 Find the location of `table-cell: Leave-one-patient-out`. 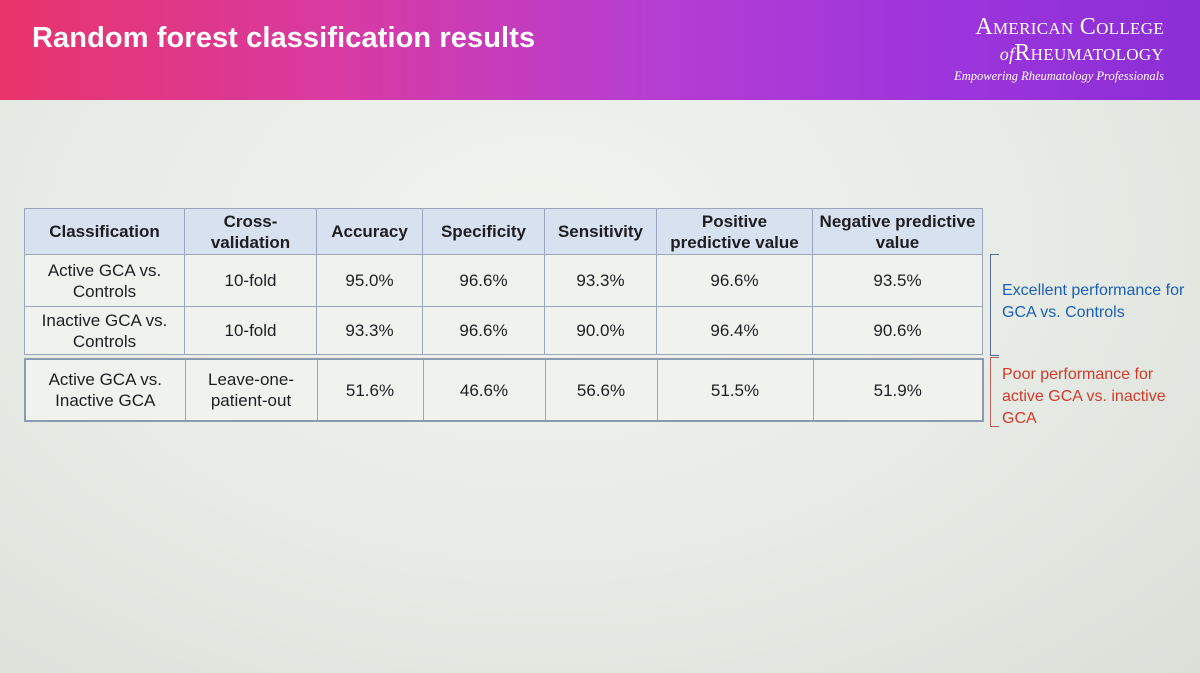

table-cell: Leave-one-patient-out is located at coordinates (251, 390).